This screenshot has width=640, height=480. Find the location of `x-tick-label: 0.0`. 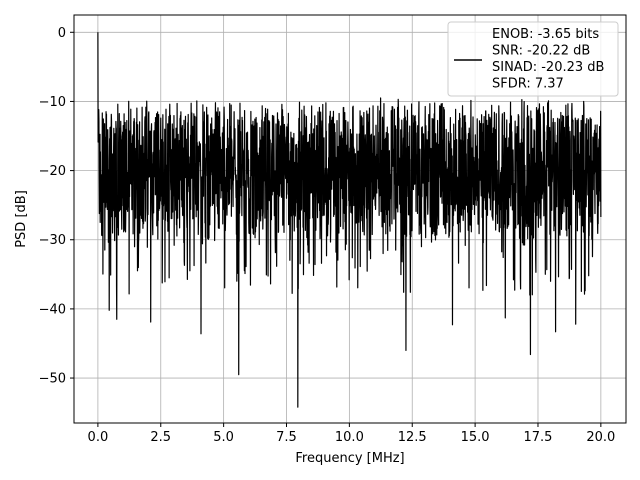

x-tick-label: 0.0 is located at coordinates (98, 437).